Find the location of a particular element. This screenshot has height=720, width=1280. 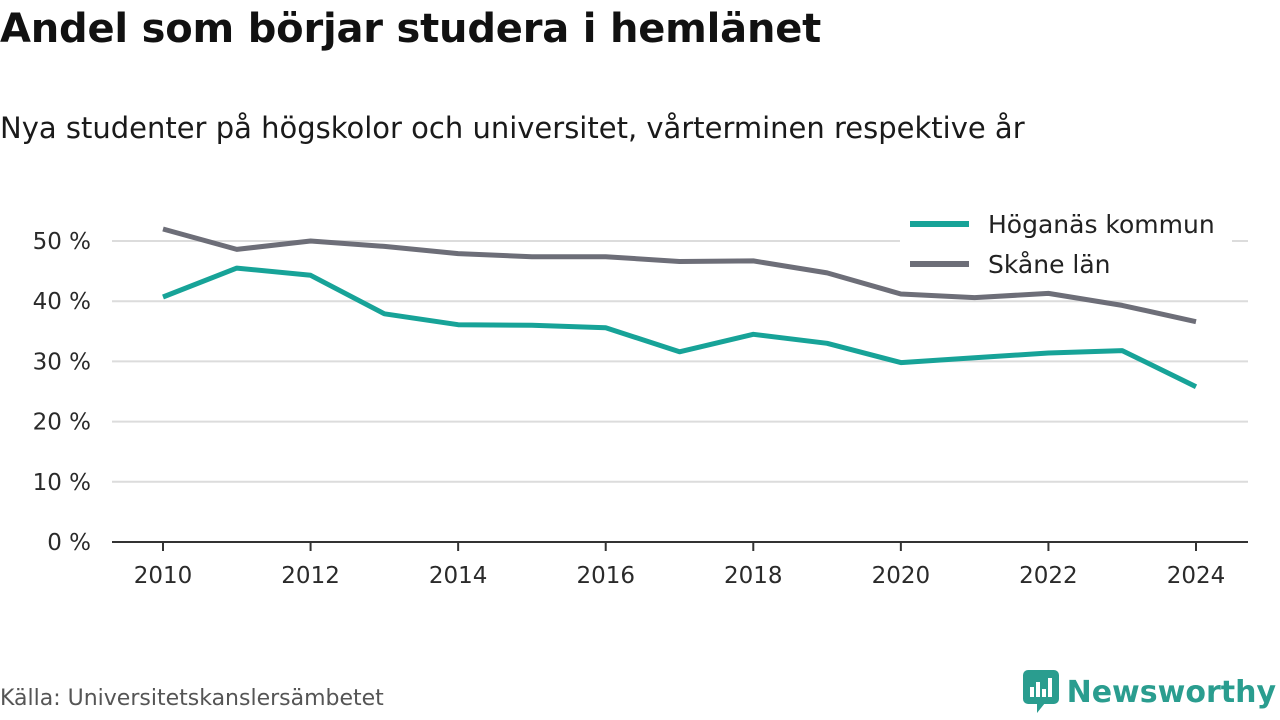

chart-title: Andel som börjar studera i hemlänet is located at coordinates (411, 29).